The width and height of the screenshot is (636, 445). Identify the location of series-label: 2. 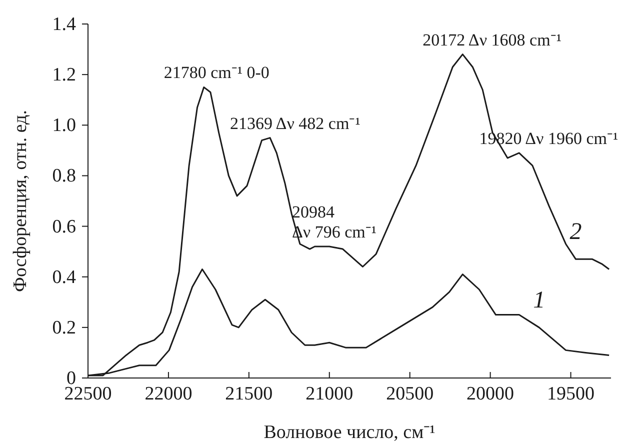
(576, 232).